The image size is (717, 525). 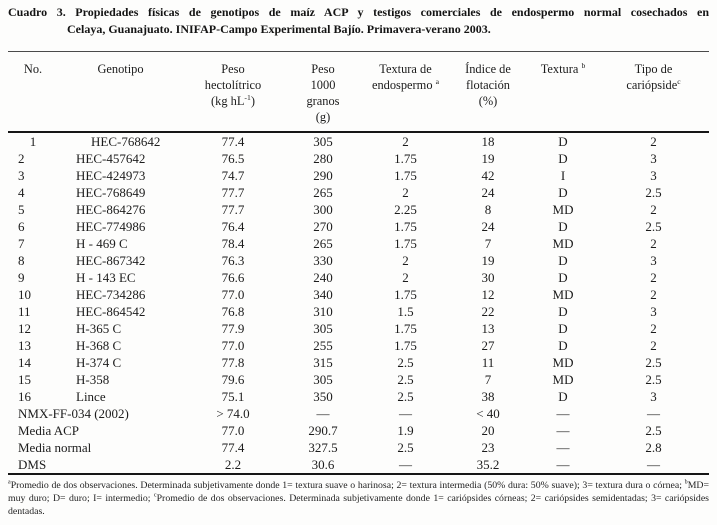 What do you see at coordinates (24, 294) in the screenshot?
I see `cell-no: 10` at bounding box center [24, 294].